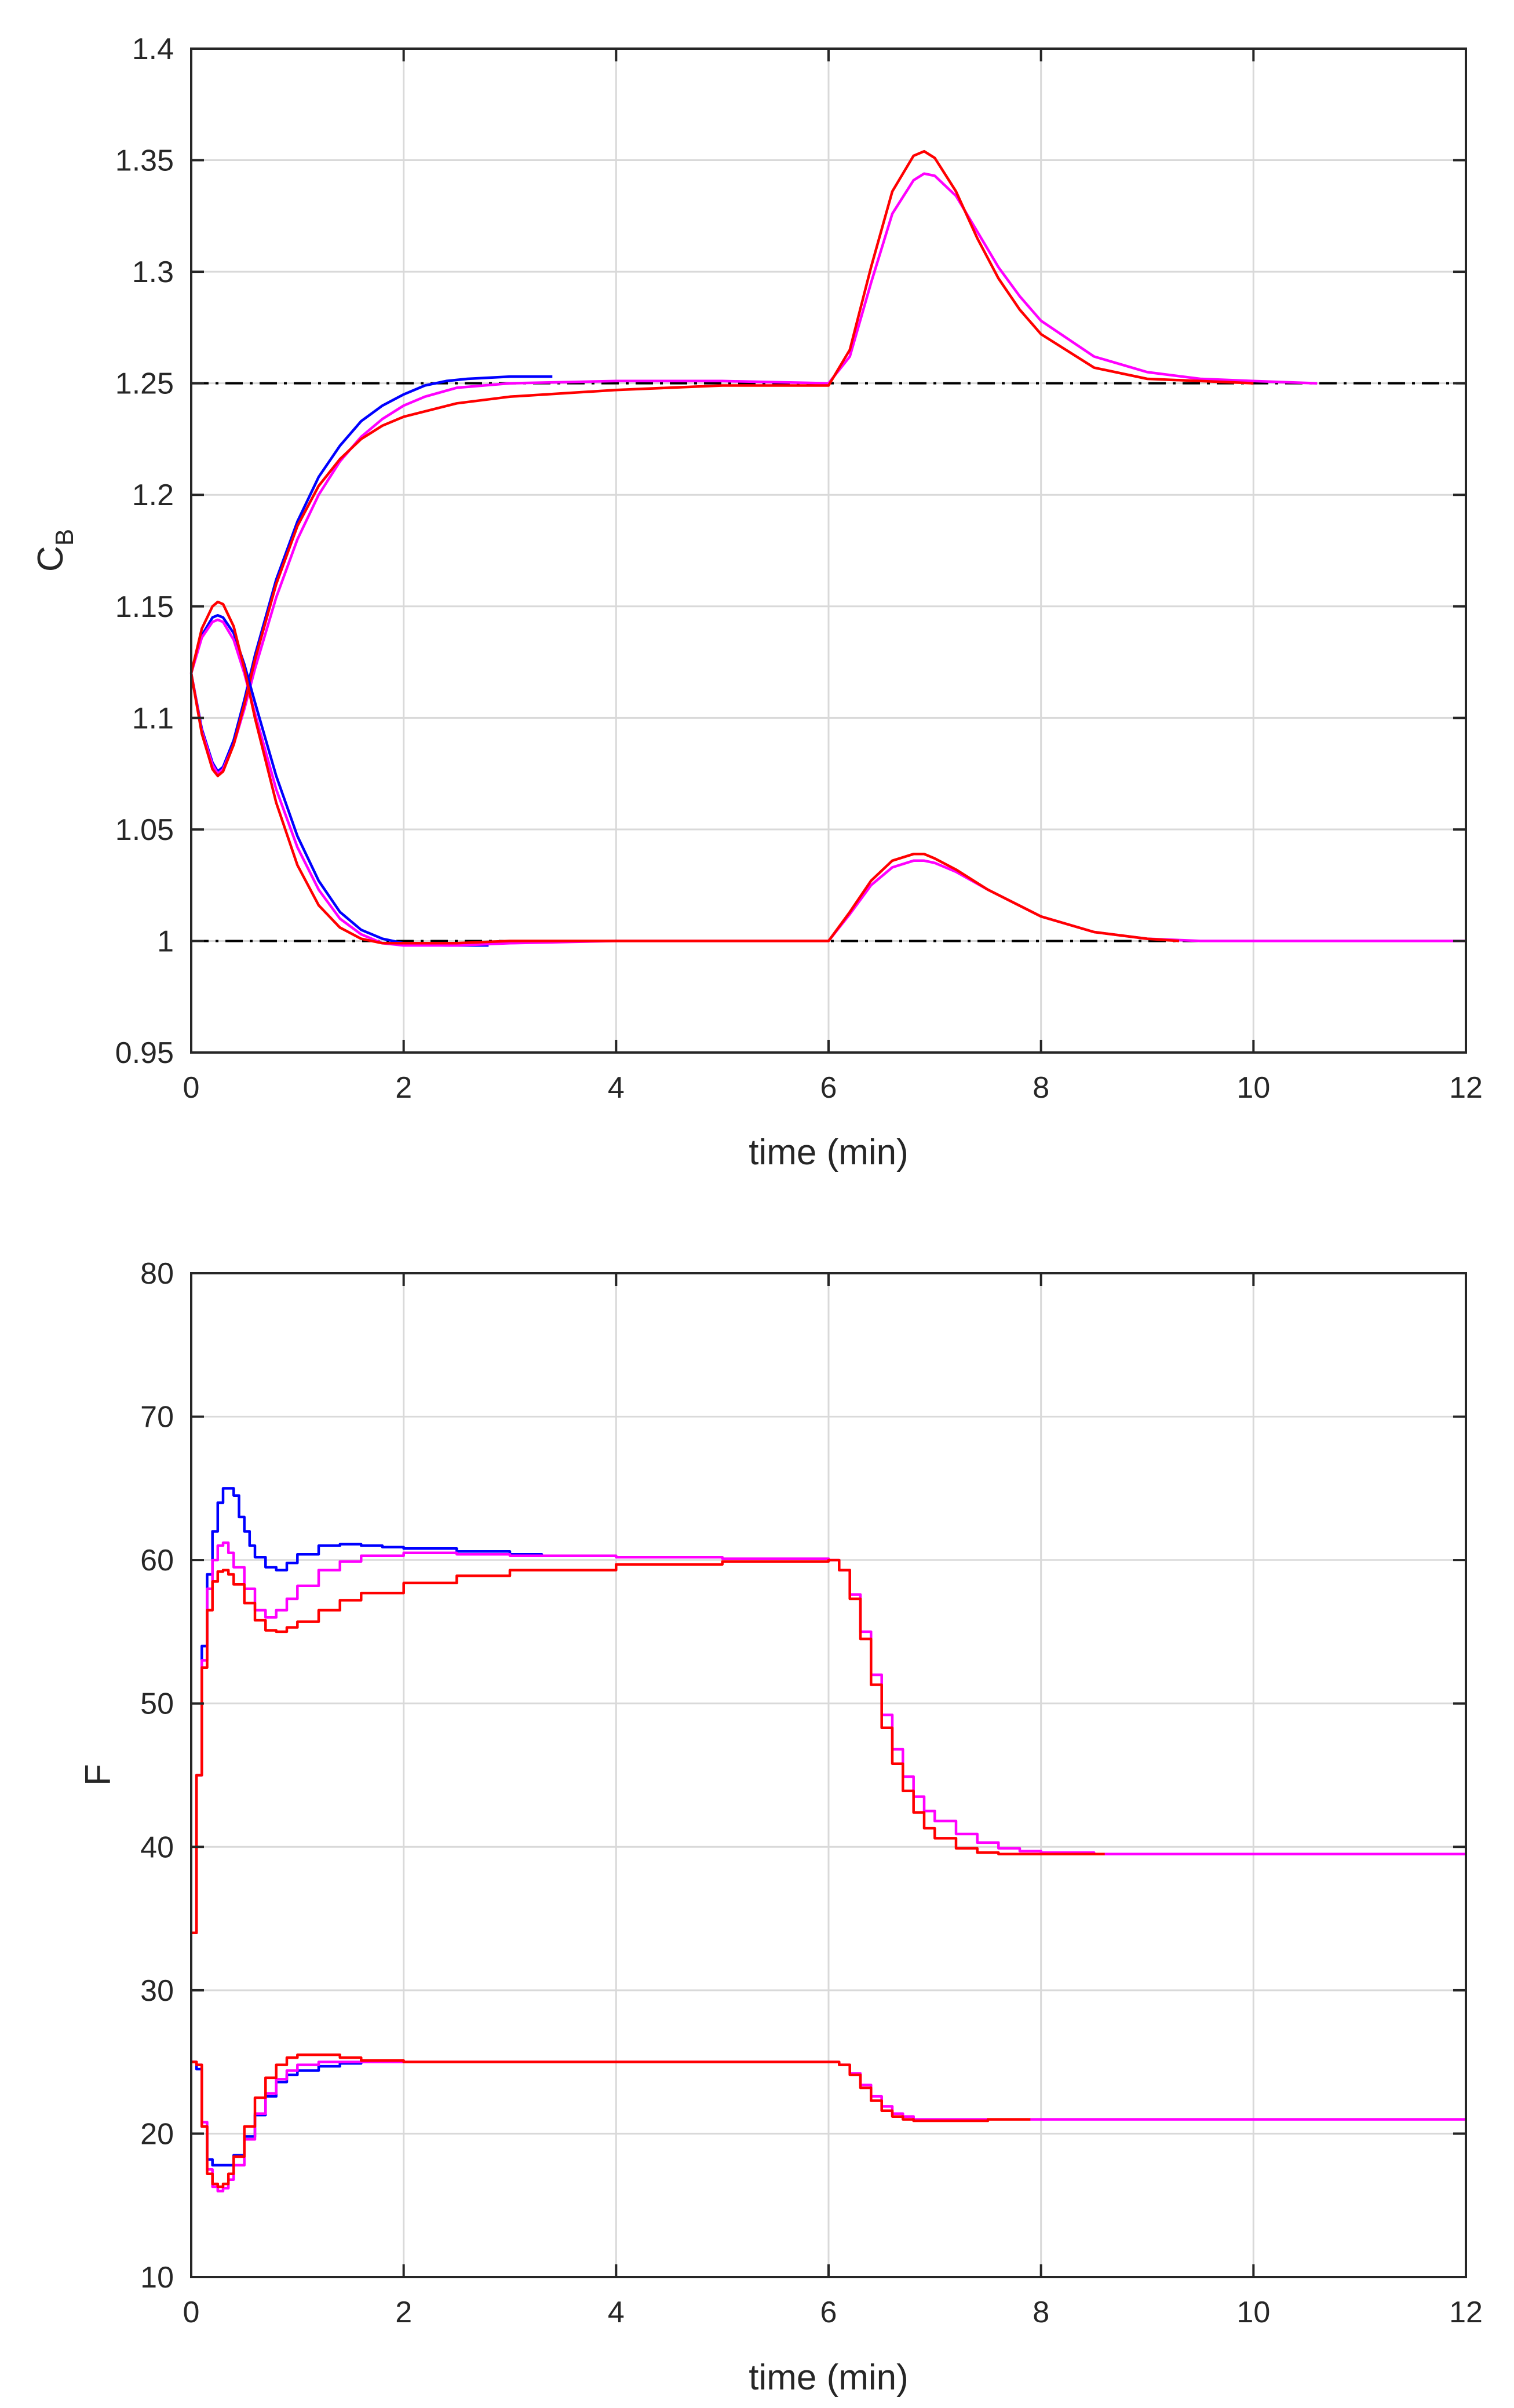 The width and height of the screenshot is (1514, 2408). What do you see at coordinates (157, 1418) in the screenshot?
I see `f-ytick-label: 70` at bounding box center [157, 1418].